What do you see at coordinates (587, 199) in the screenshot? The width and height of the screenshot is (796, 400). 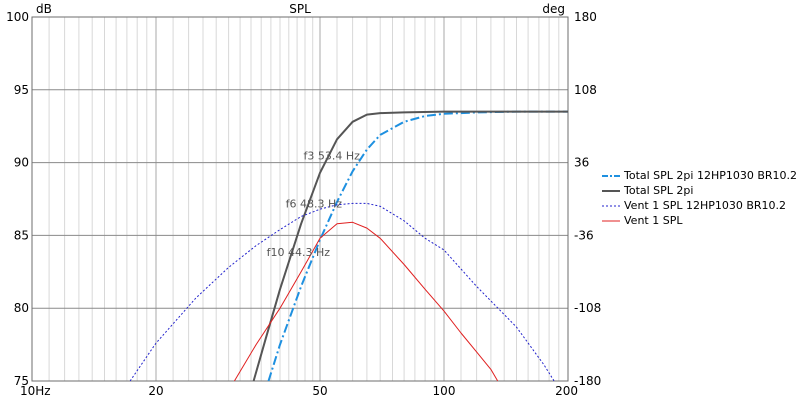 I see `y2-tick-labels: -180 -108 -36 36 108 180` at bounding box center [587, 199].